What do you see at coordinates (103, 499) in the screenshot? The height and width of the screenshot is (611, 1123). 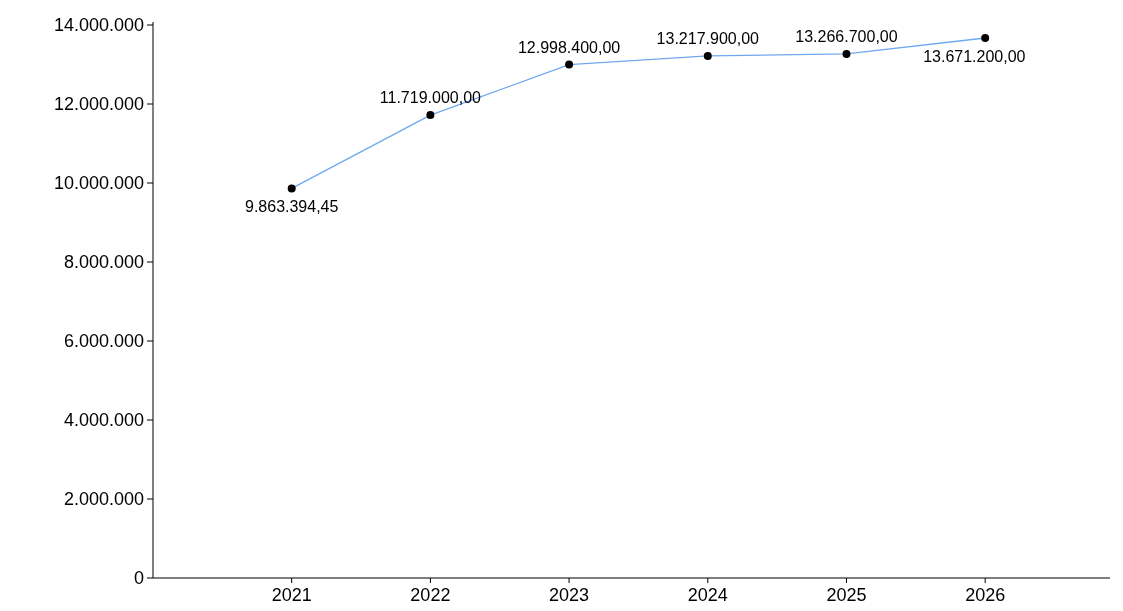 I see `y-tick-label: 2.000.000` at bounding box center [103, 499].